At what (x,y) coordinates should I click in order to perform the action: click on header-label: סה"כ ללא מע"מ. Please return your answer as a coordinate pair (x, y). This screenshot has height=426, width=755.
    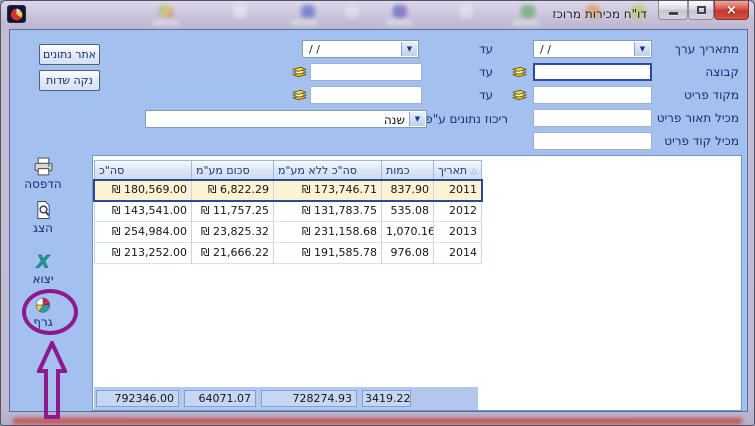
    Looking at the image, I should click on (317, 170).